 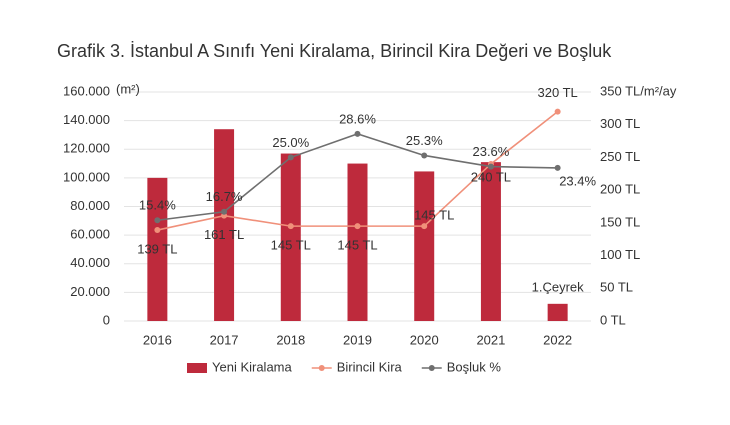 I want to click on legend-label: Birincil Kira, so click(x=370, y=366).